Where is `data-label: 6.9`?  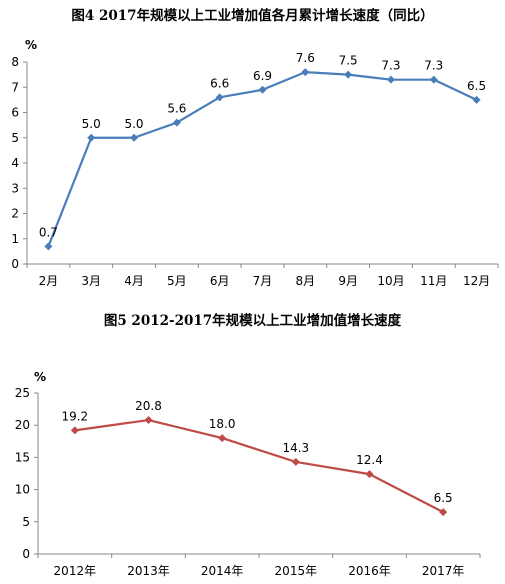
data-label: 6.9 is located at coordinates (262, 76).